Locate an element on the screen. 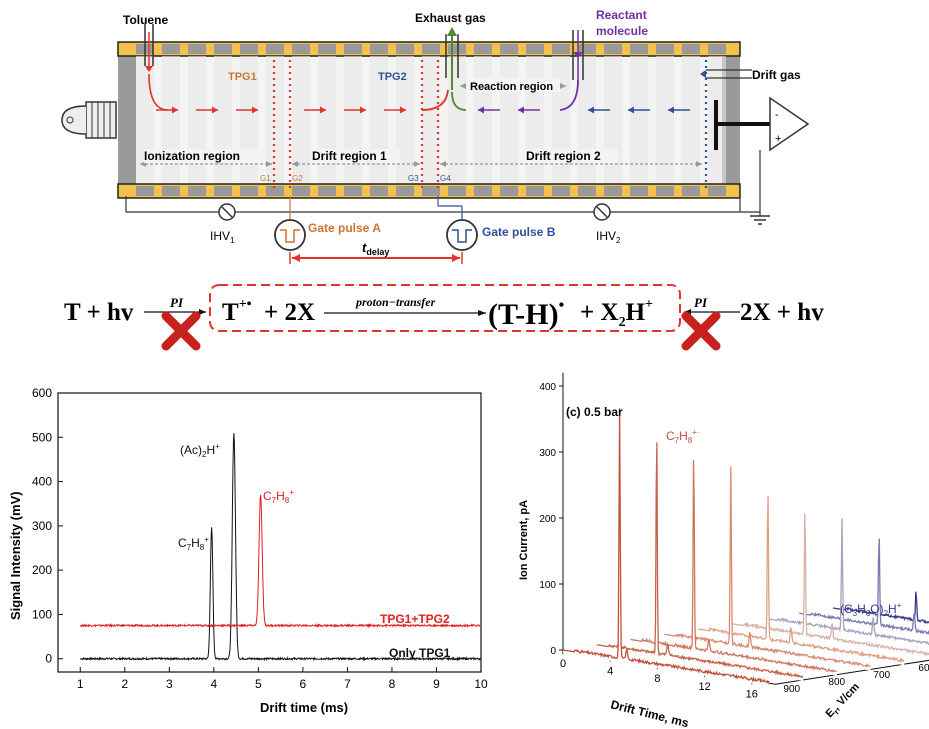  reactant-inlet is located at coordinates (578, 55).